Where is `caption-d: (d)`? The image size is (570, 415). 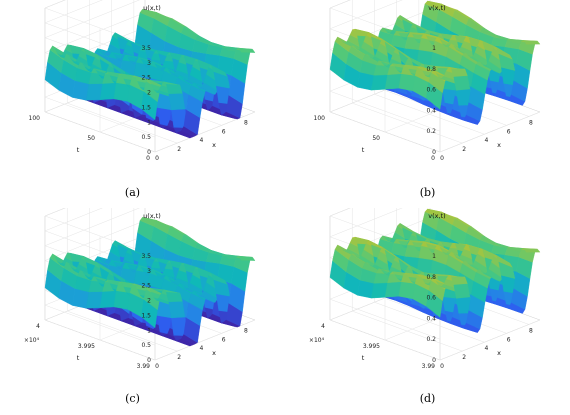
caption-d: (d) is located at coordinates (427, 398).